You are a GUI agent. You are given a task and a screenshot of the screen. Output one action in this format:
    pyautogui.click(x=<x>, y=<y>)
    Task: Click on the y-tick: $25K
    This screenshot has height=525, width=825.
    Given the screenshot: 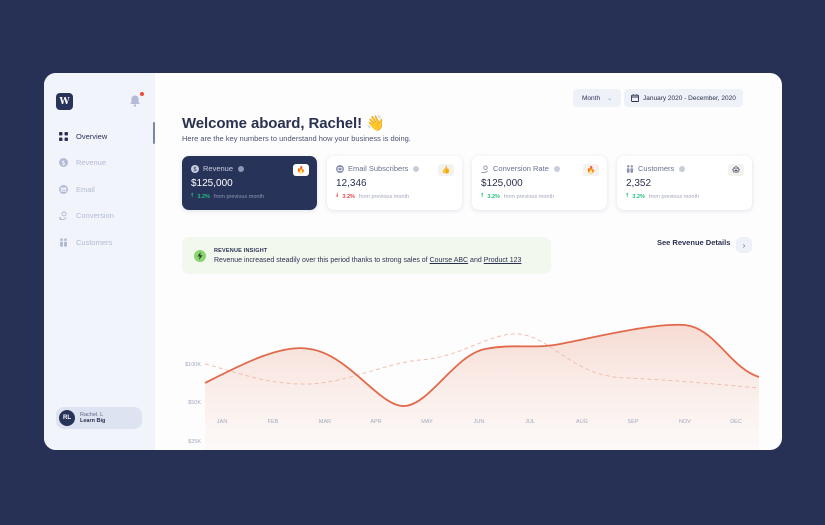 What is the action you would take?
    pyautogui.click(x=194, y=442)
    